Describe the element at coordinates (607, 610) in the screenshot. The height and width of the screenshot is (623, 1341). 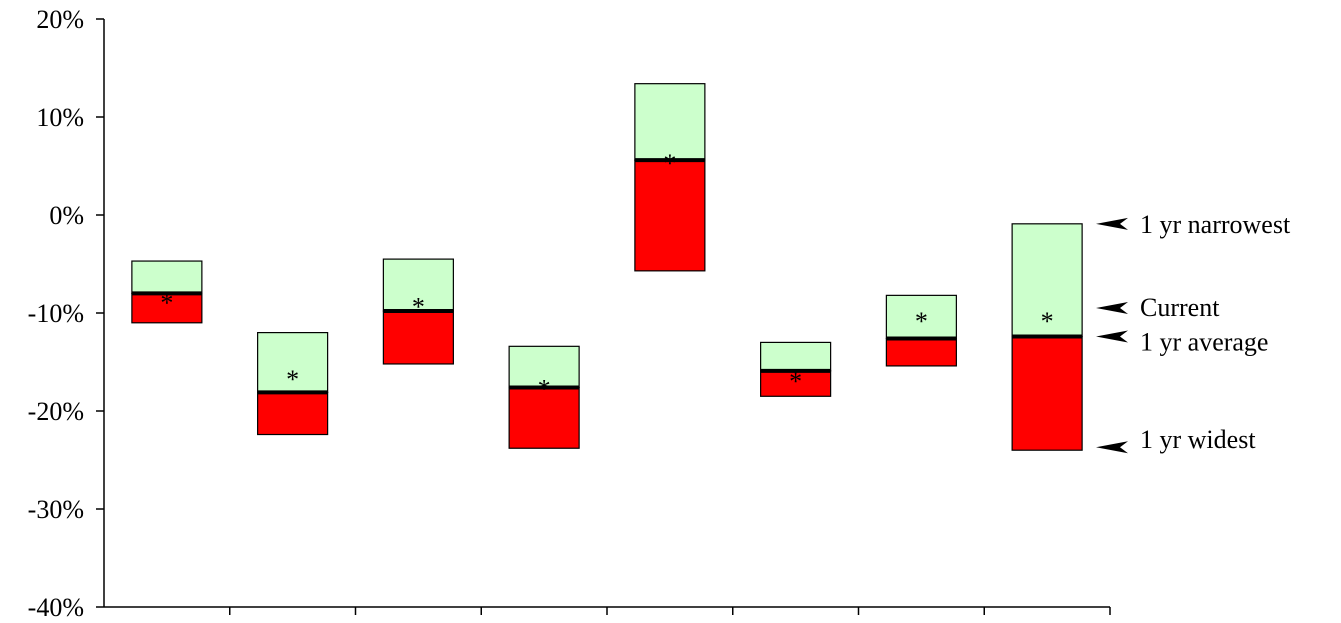
I see `x-axis` at that location.